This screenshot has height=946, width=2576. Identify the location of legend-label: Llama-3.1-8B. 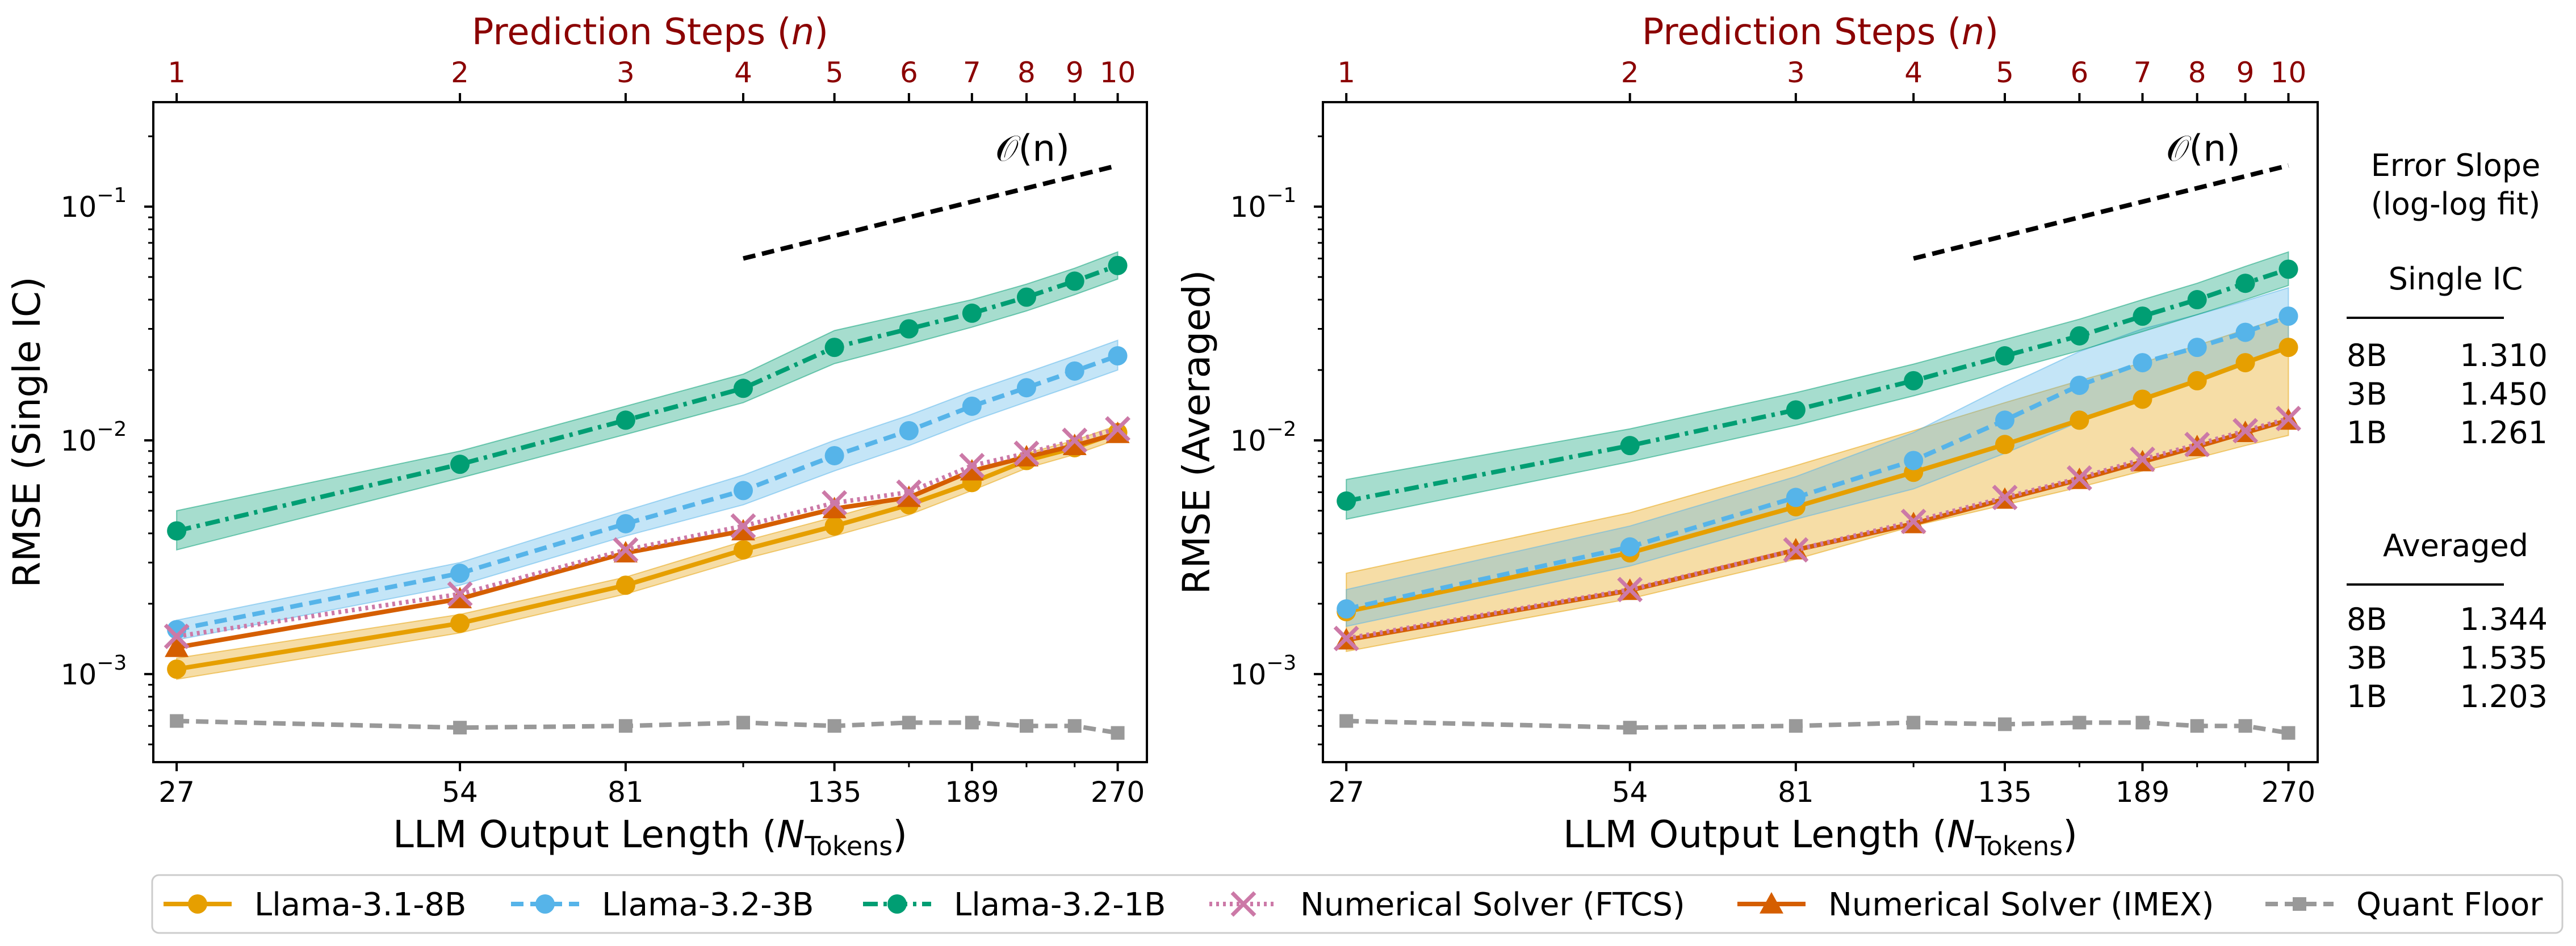
(360, 904).